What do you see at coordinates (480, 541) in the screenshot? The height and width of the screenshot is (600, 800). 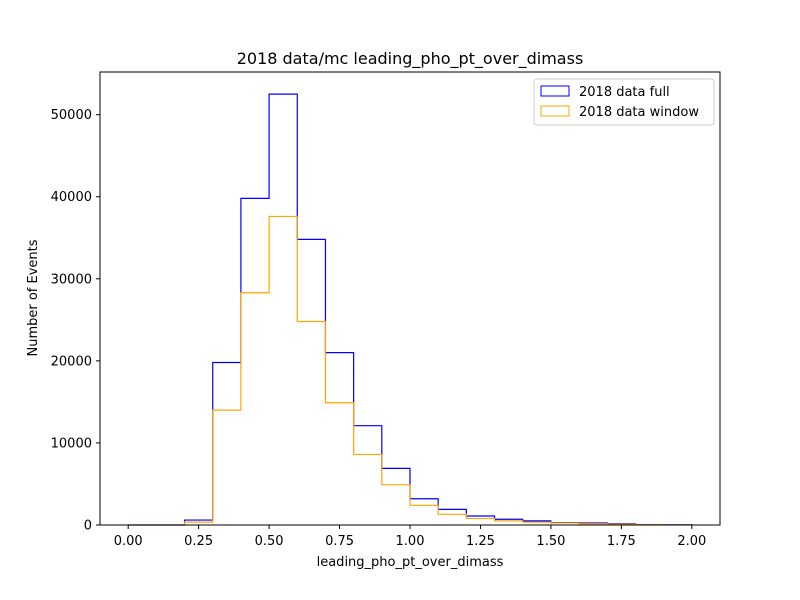 I see `x-tick-label: 1.25` at bounding box center [480, 541].